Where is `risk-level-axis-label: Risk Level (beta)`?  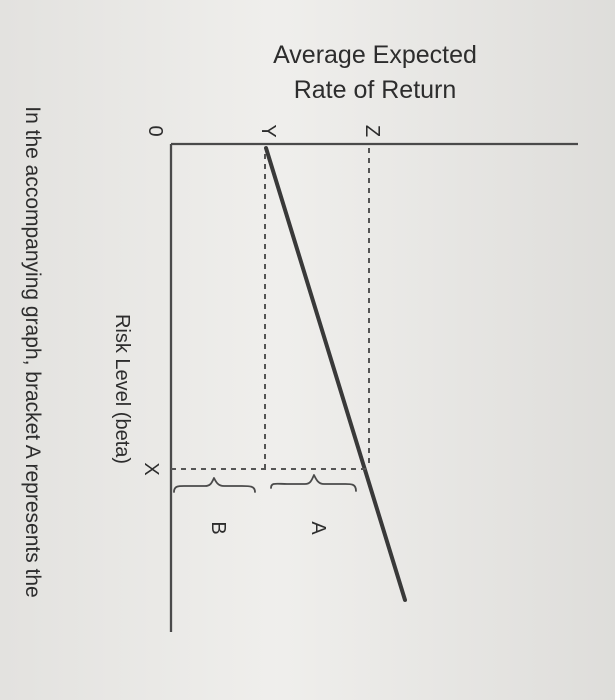 risk-level-axis-label: Risk Level (beta) is located at coordinates (122, 389).